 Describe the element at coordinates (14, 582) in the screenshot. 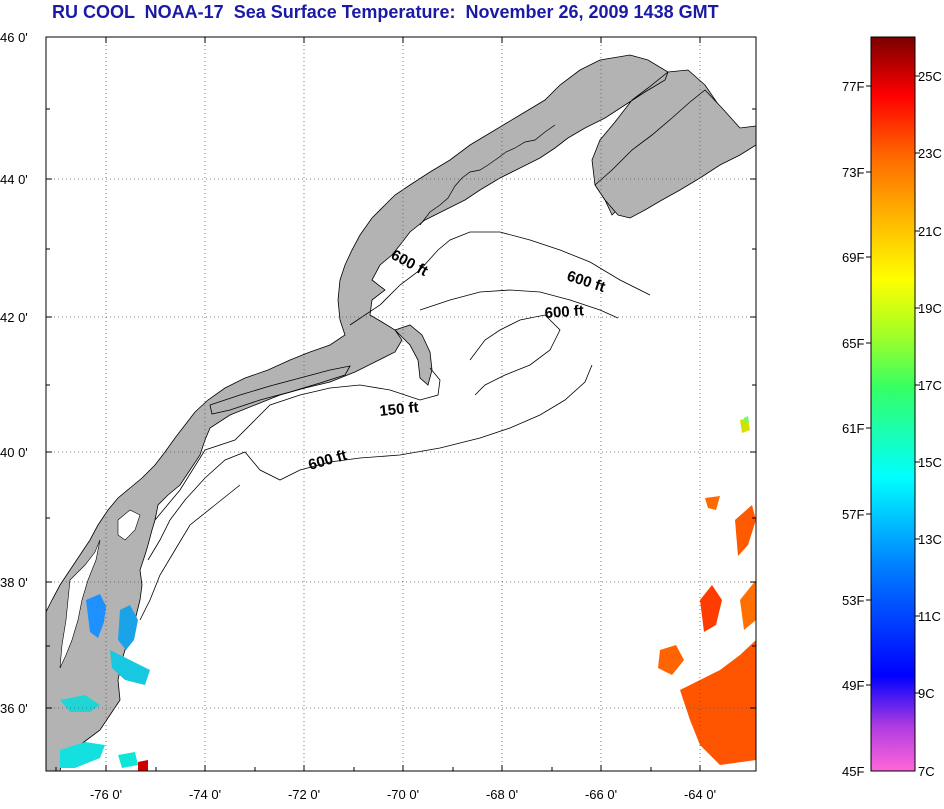

I see `lat-label: 38 0'` at that location.